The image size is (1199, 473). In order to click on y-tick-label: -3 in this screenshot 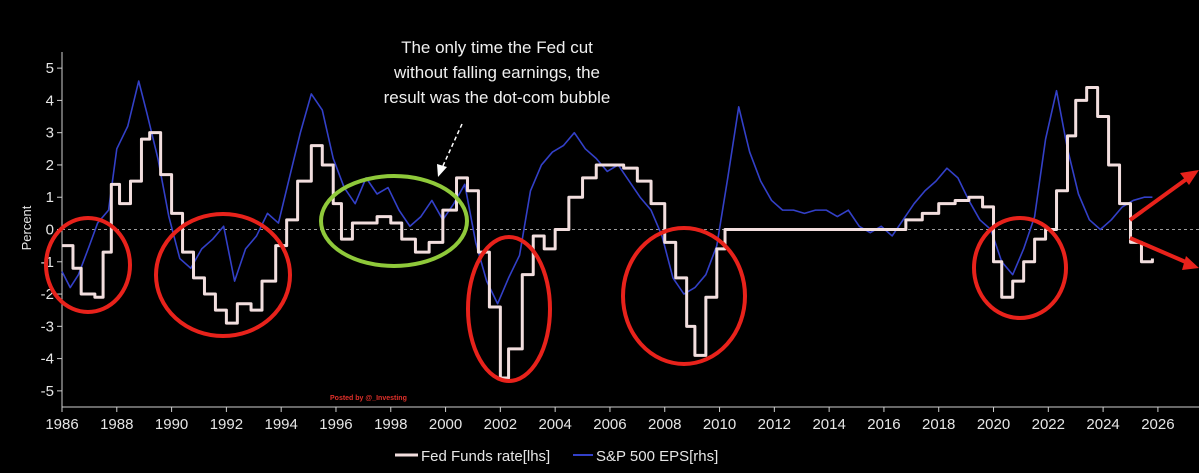, I will do `click(47, 326)`.